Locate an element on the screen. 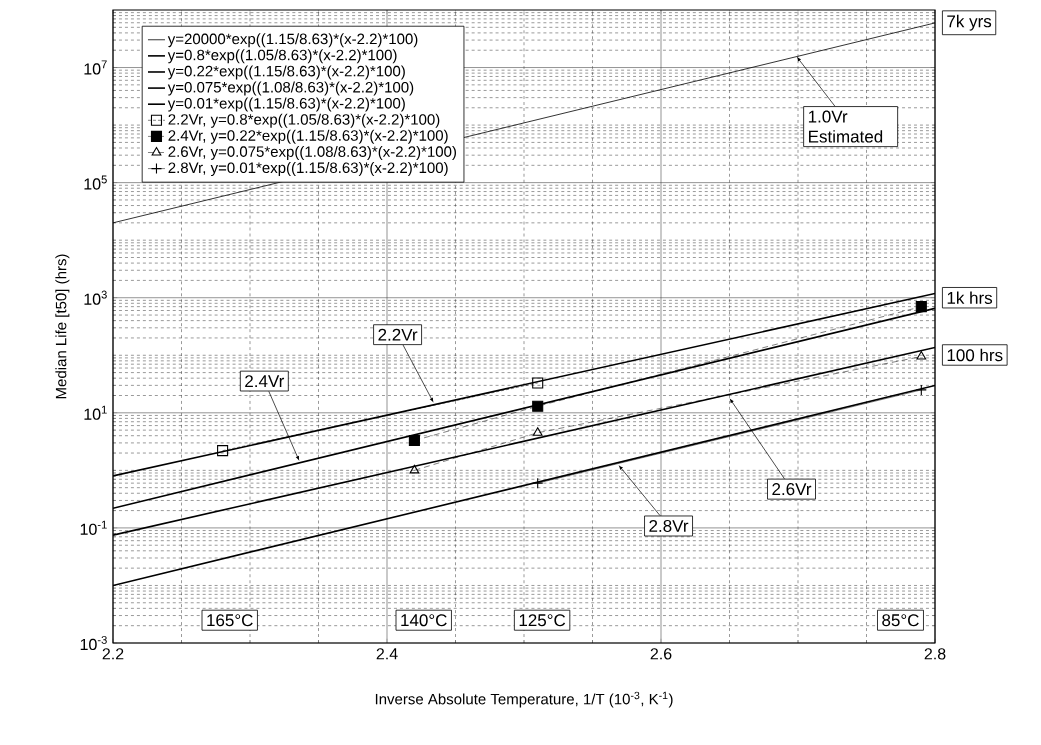 The width and height of the screenshot is (1041, 745). annotation: 1k hrs is located at coordinates (970, 297).